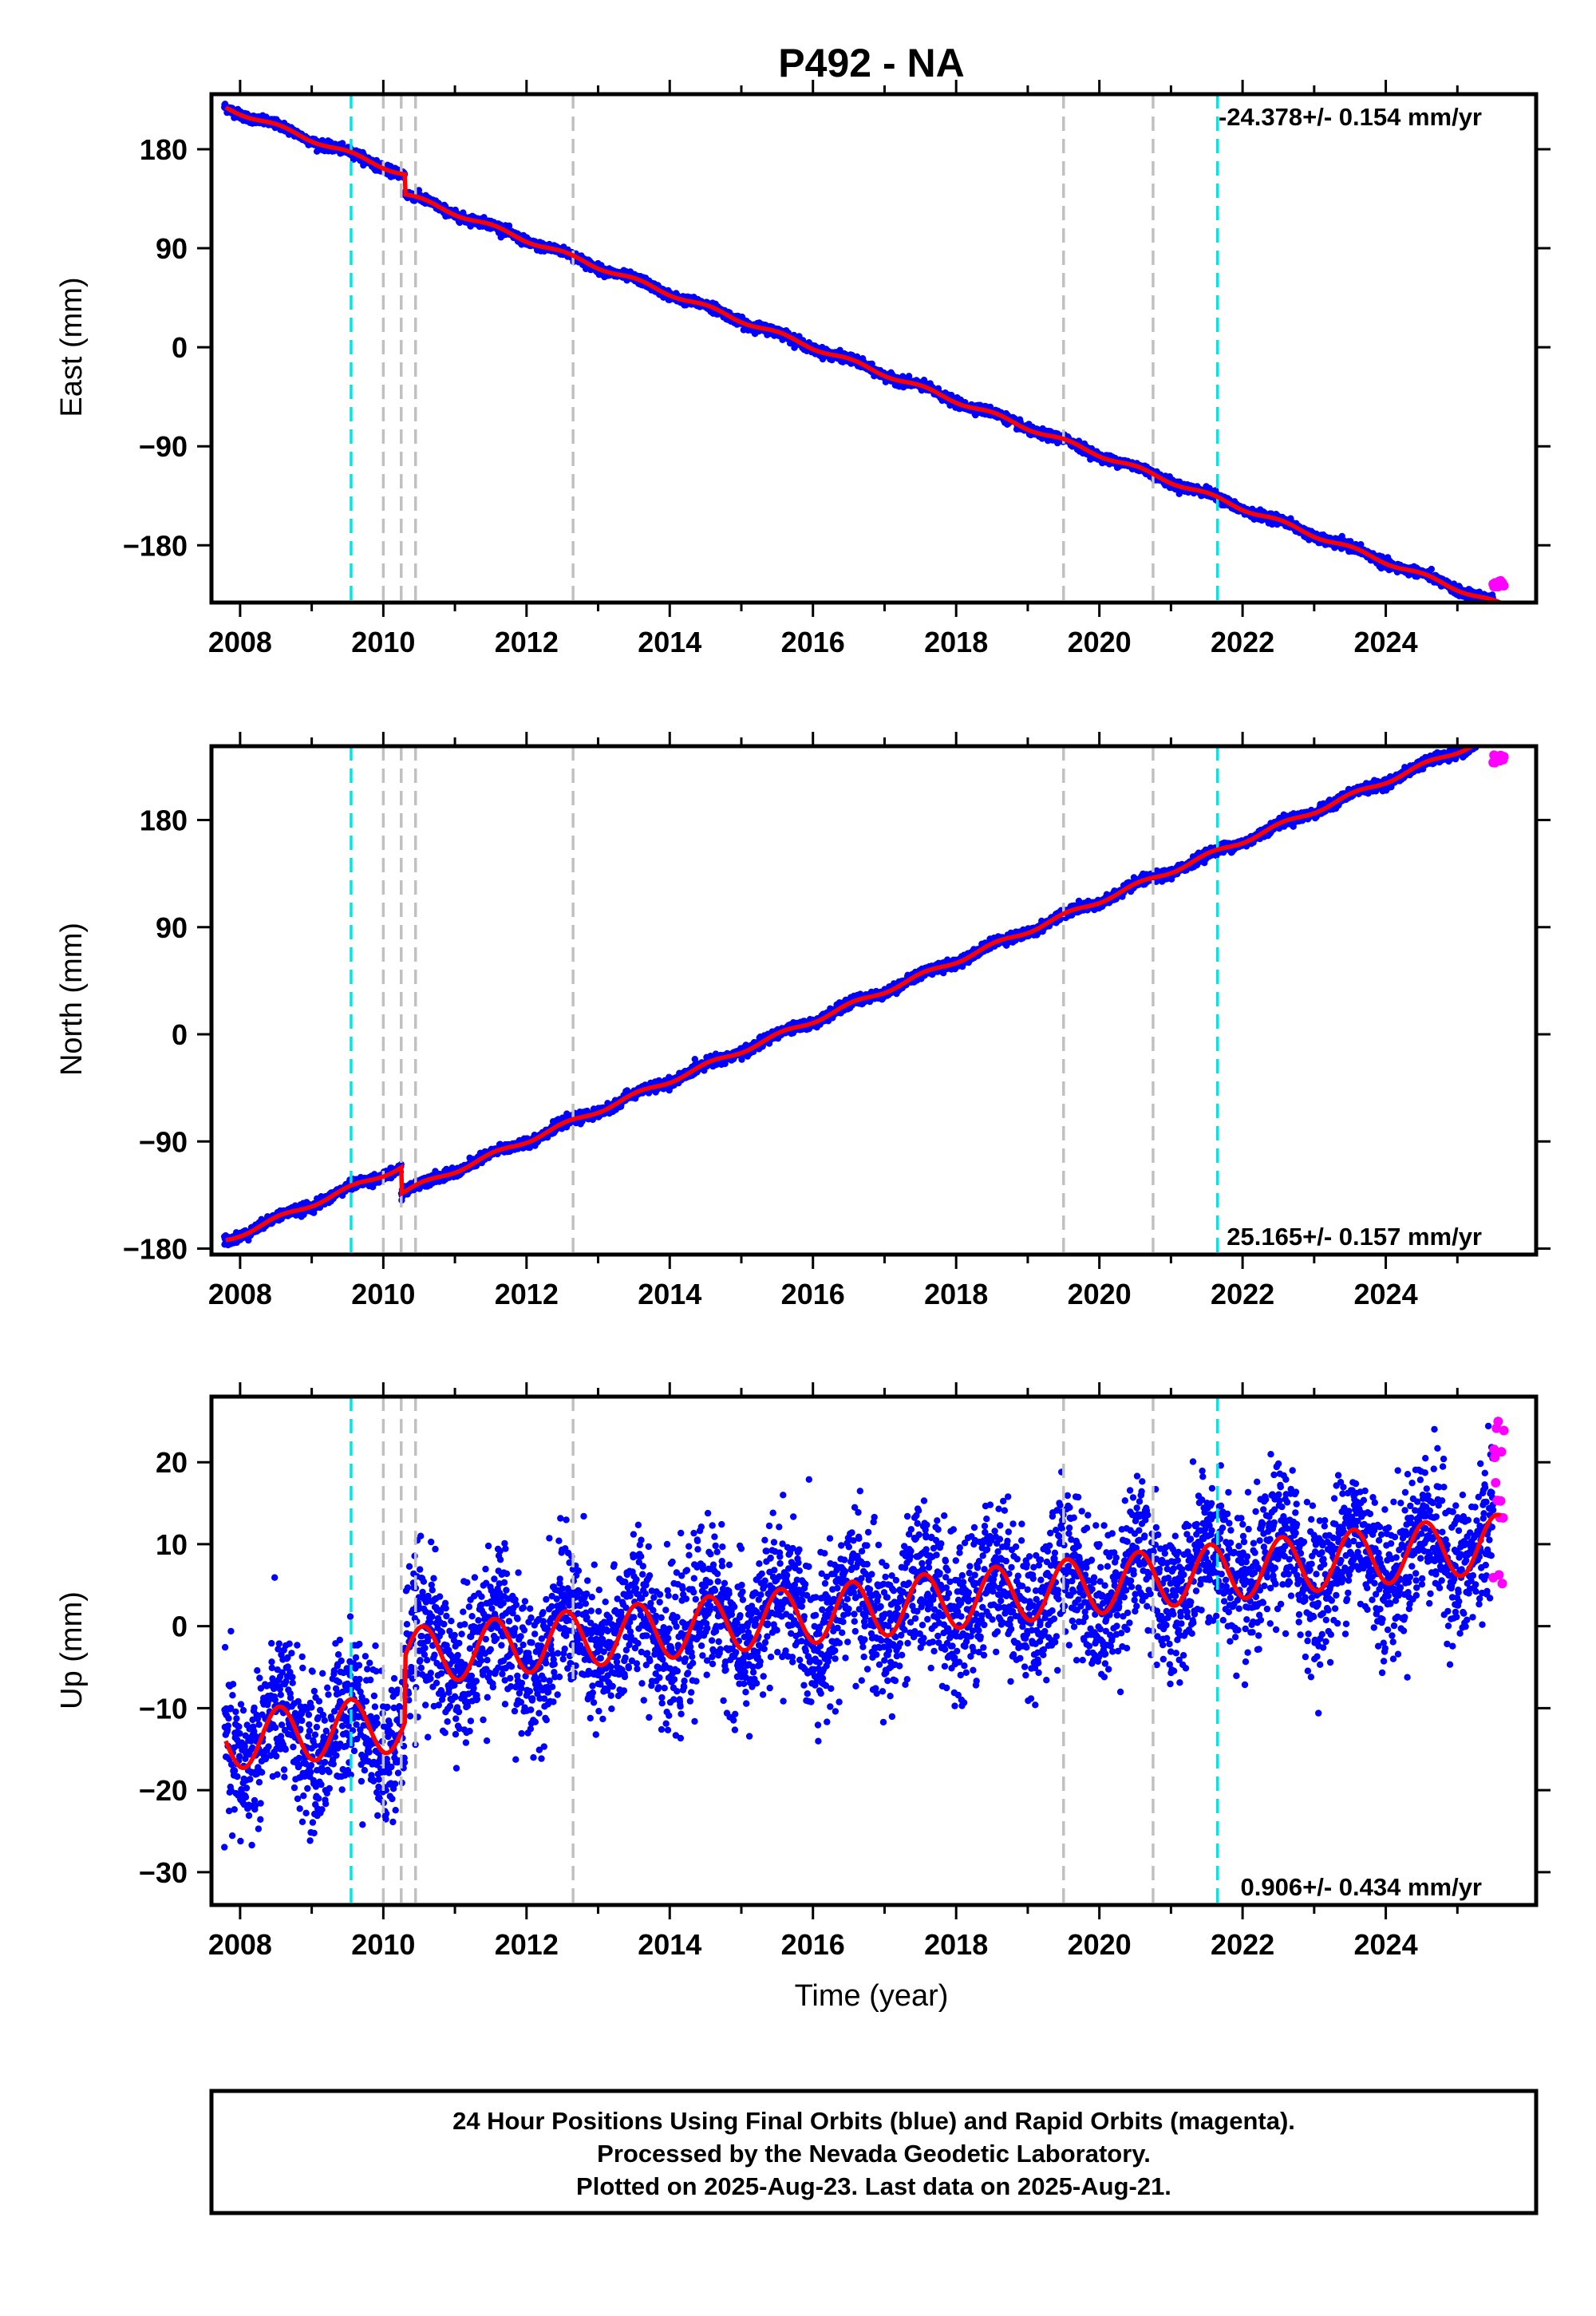 The width and height of the screenshot is (1596, 2316). What do you see at coordinates (1498, 758) in the screenshot?
I see `north-rapid-orbit-points` at bounding box center [1498, 758].